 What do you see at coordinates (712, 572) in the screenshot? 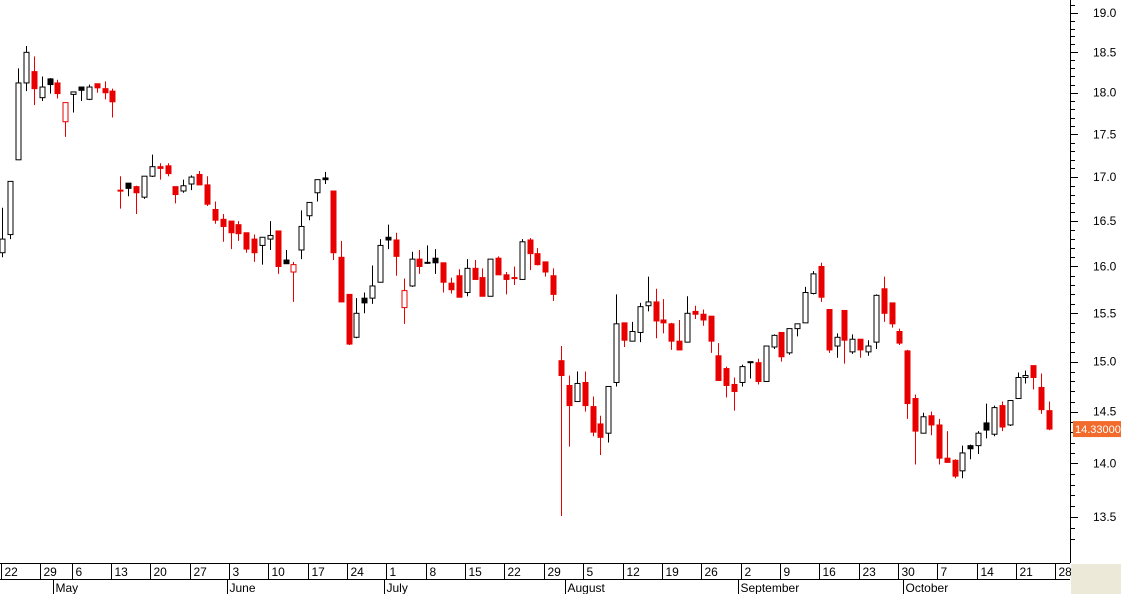
I see `week-tick-label: 26` at bounding box center [712, 572].